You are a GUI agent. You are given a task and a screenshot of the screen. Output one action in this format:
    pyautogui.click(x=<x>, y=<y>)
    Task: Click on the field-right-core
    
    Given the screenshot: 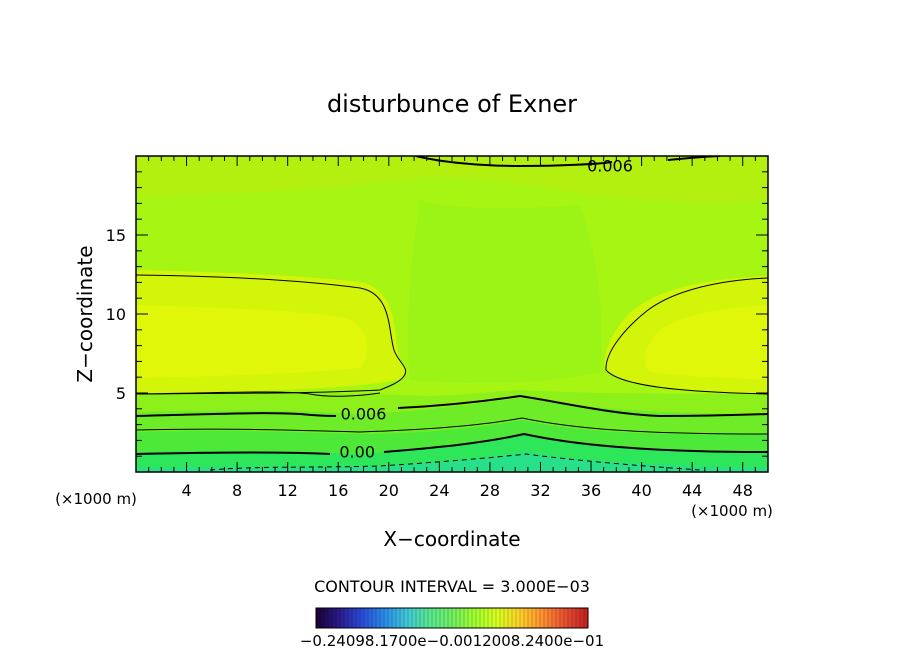 What is the action you would take?
    pyautogui.click(x=706, y=342)
    